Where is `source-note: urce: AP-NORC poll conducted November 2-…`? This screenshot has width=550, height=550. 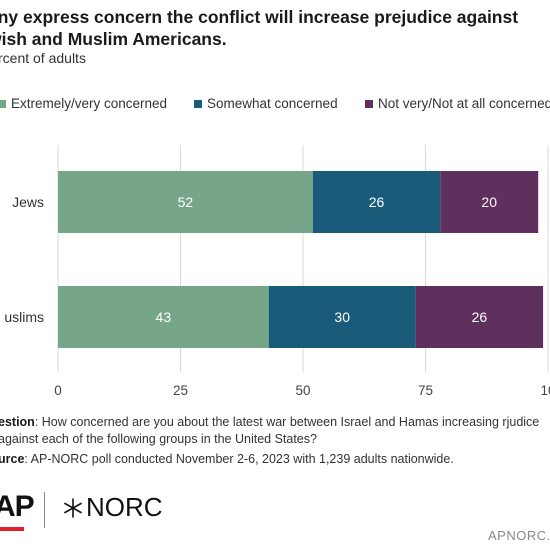
source-note: urce: AP-NORC poll conducted November 2-… is located at coordinates (227, 459).